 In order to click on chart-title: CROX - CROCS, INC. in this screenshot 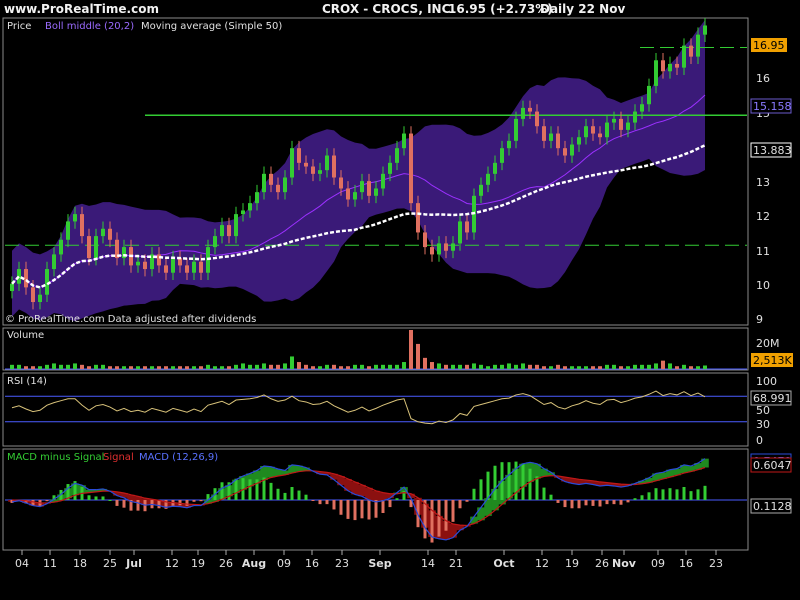, I will do `click(388, 9)`.